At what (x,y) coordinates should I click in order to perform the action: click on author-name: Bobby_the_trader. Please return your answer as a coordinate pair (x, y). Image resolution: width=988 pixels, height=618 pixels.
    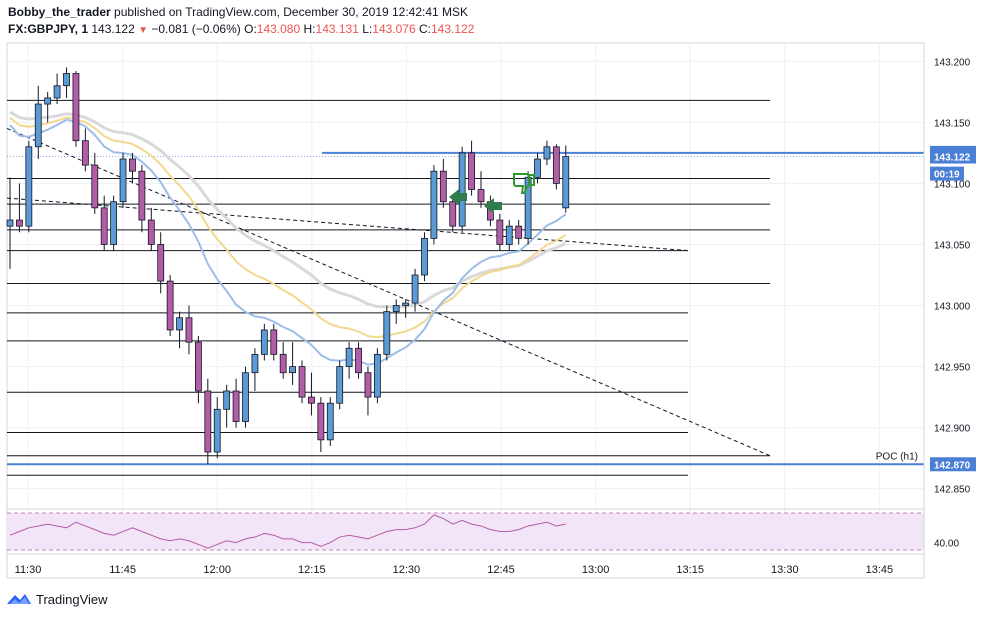
    Looking at the image, I should click on (59, 12).